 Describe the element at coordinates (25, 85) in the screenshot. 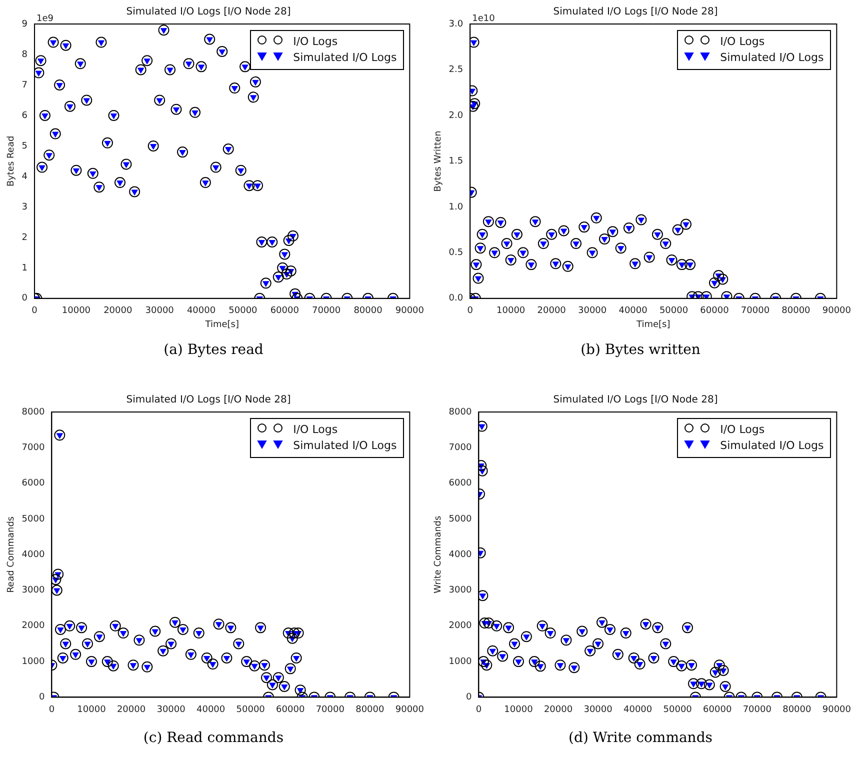

I see `y-tick-label: 7` at that location.